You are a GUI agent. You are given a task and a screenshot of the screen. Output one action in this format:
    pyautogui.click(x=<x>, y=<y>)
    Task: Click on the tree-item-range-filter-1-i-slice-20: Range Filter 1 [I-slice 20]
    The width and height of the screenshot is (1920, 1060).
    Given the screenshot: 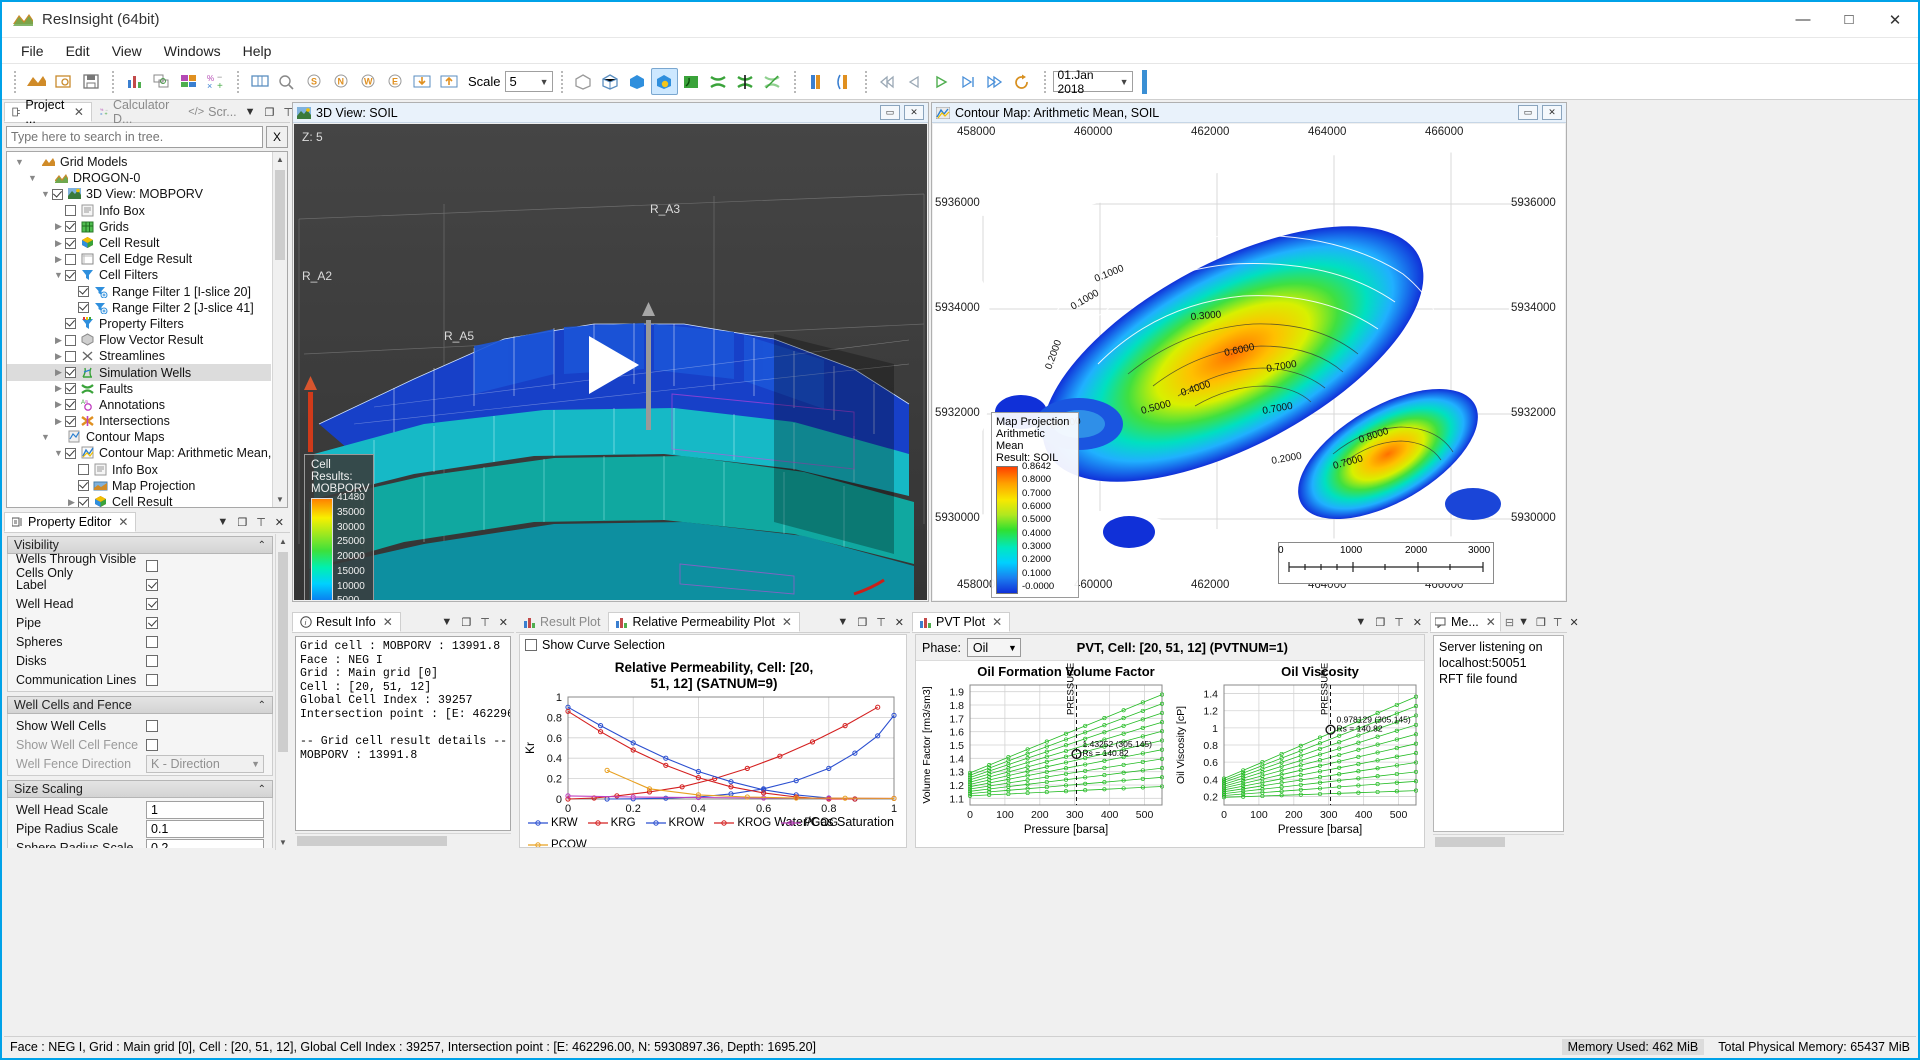 What is the action you would take?
    pyautogui.click(x=139, y=292)
    